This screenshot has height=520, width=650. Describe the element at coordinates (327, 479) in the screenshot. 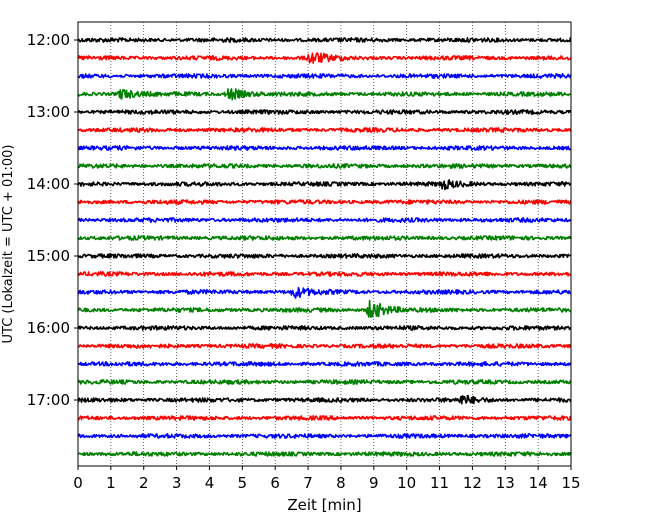

I see `x-axis-ticks: 0 1 2 3 4 5 6 7 8 9 10 11 12 13 14 15` at that location.